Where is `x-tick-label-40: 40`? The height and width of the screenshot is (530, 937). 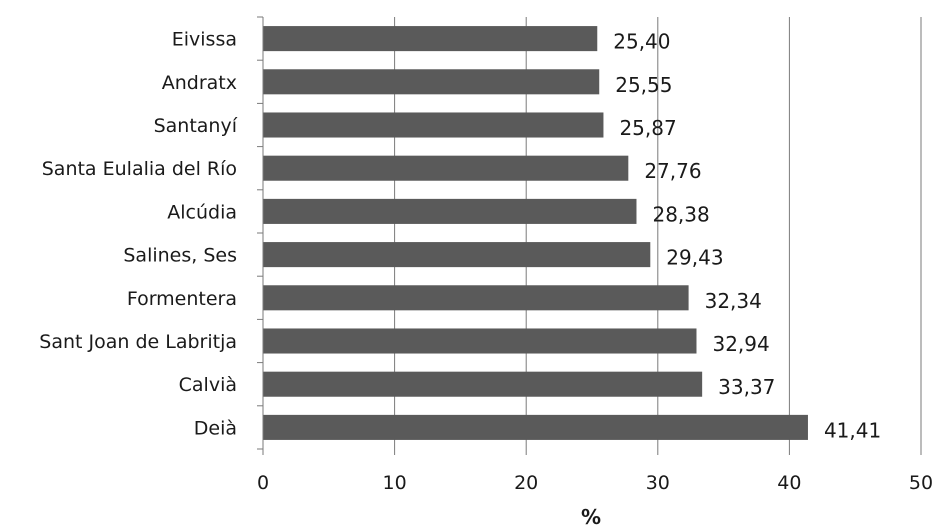 x-tick-label-40: 40 is located at coordinates (789, 483).